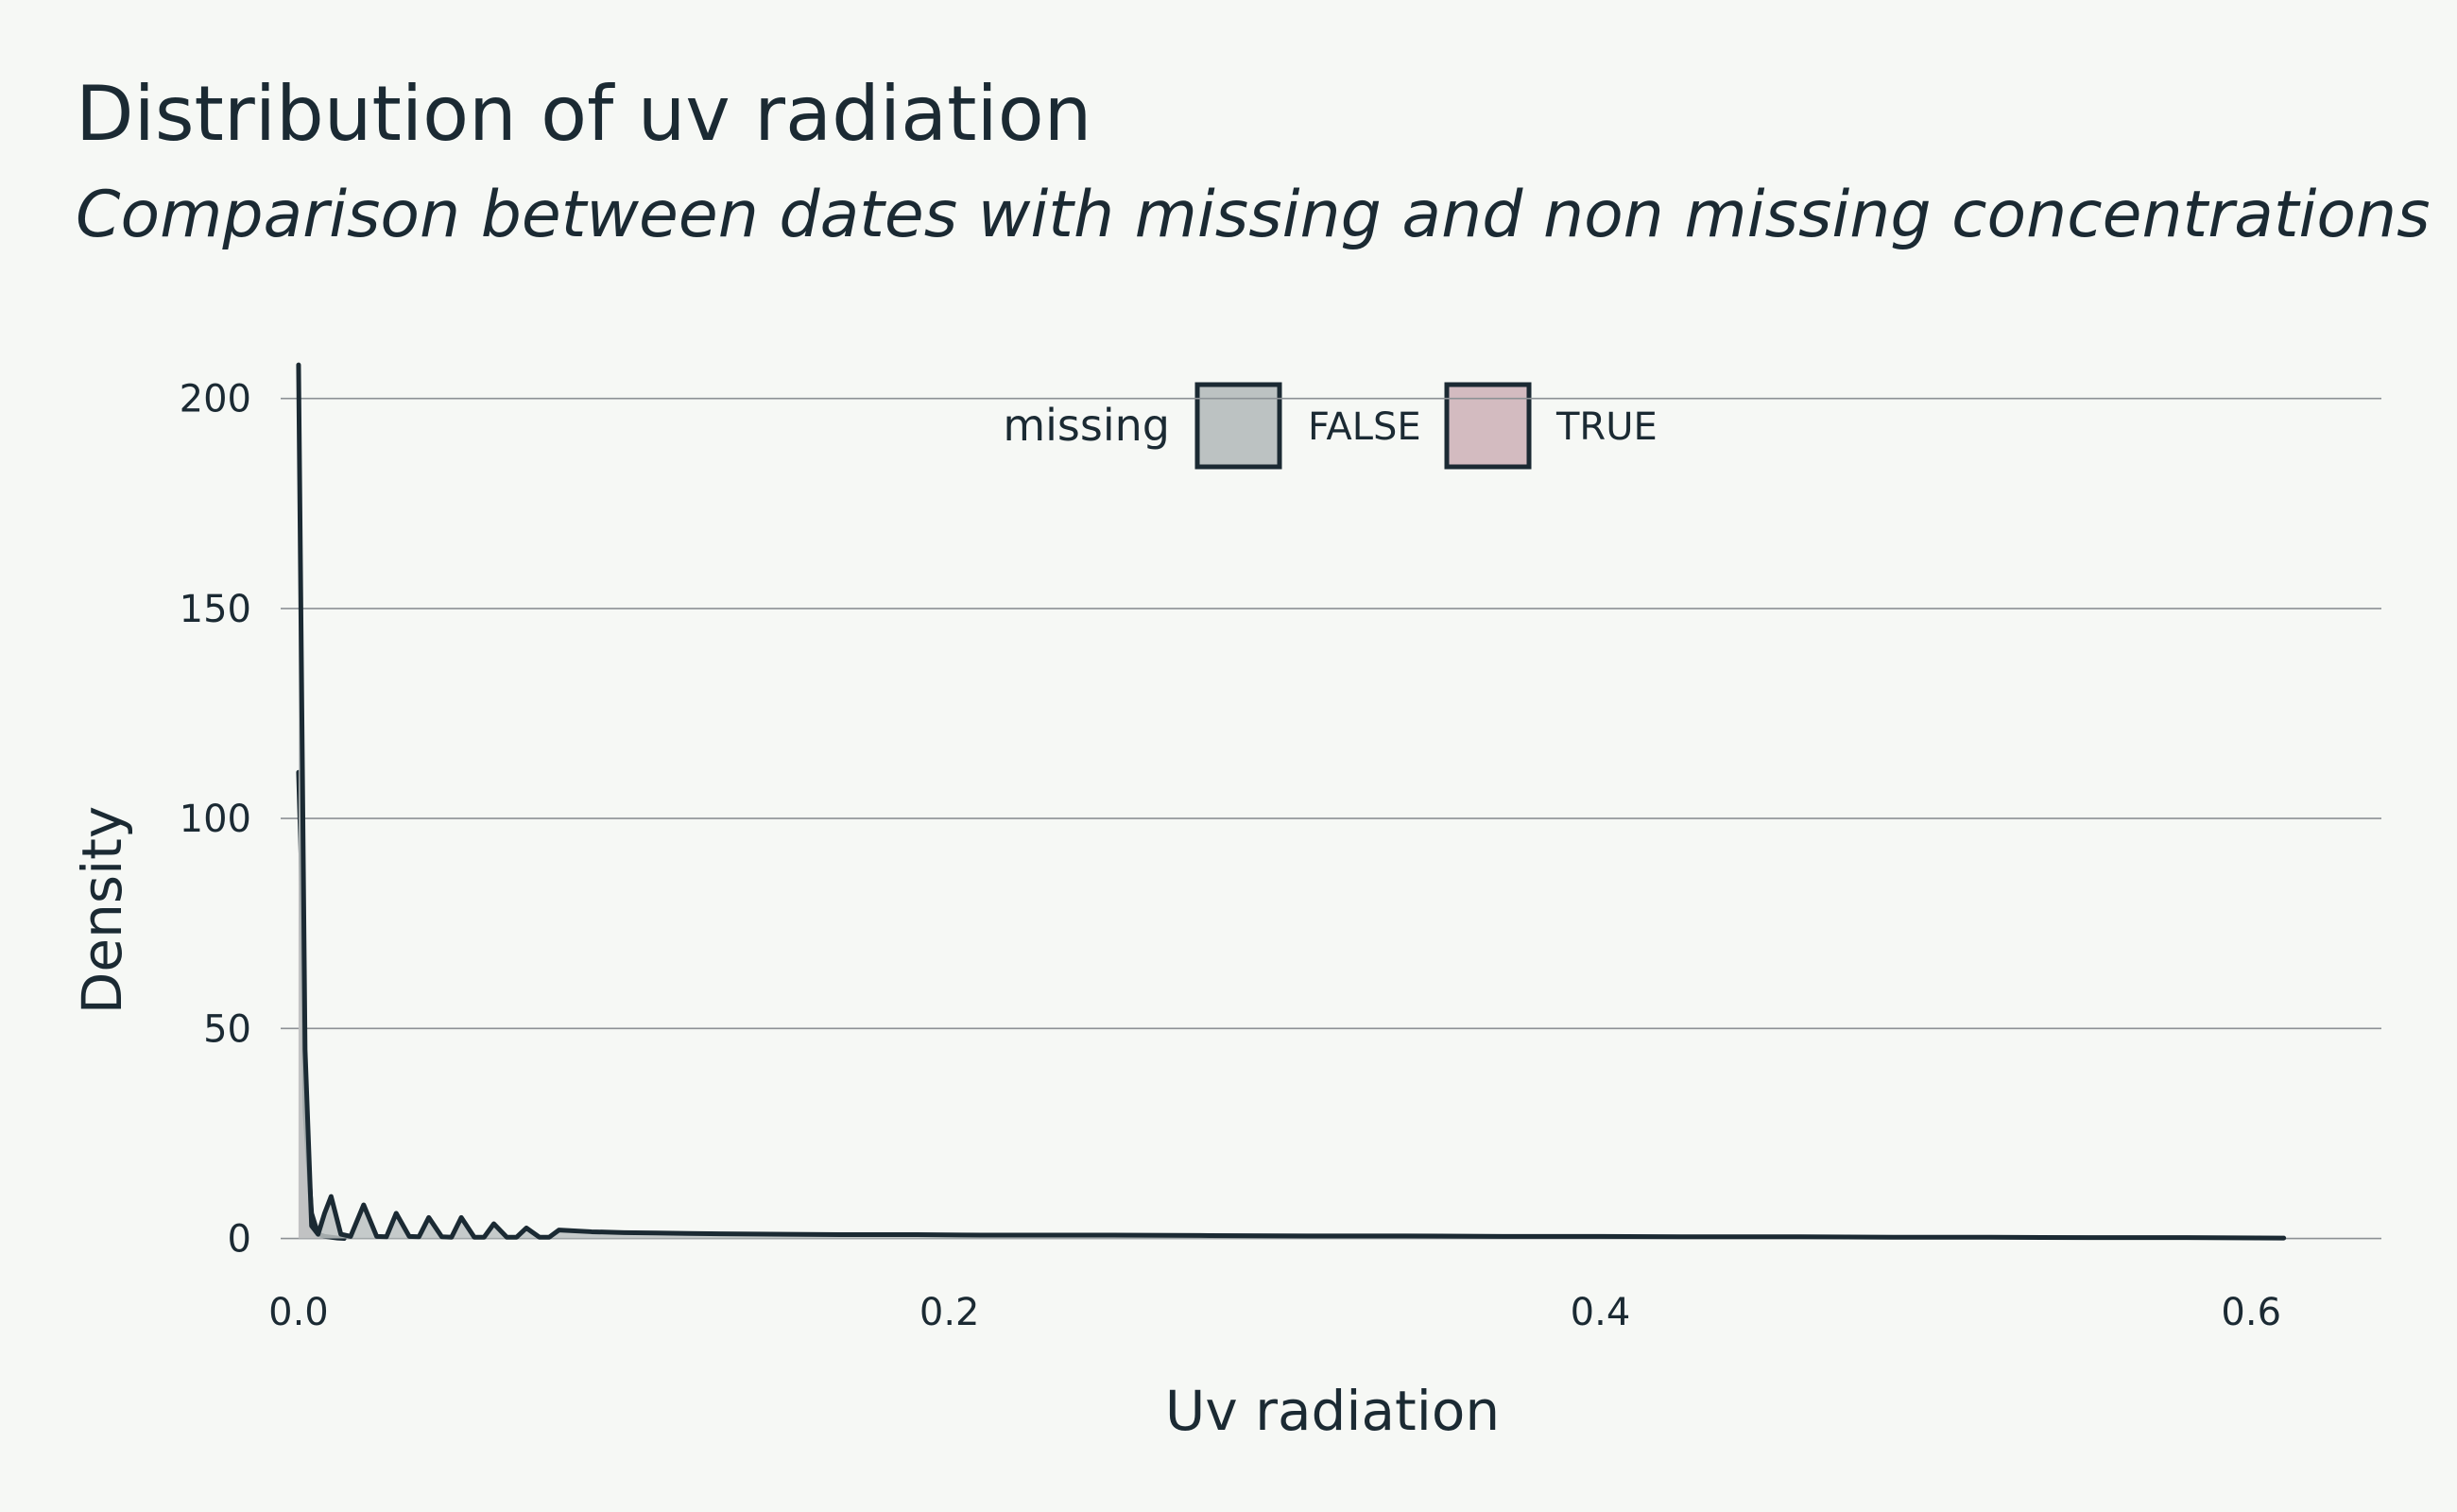  Describe the element at coordinates (227, 1029) in the screenshot. I see `y-tick-label: 50` at that location.